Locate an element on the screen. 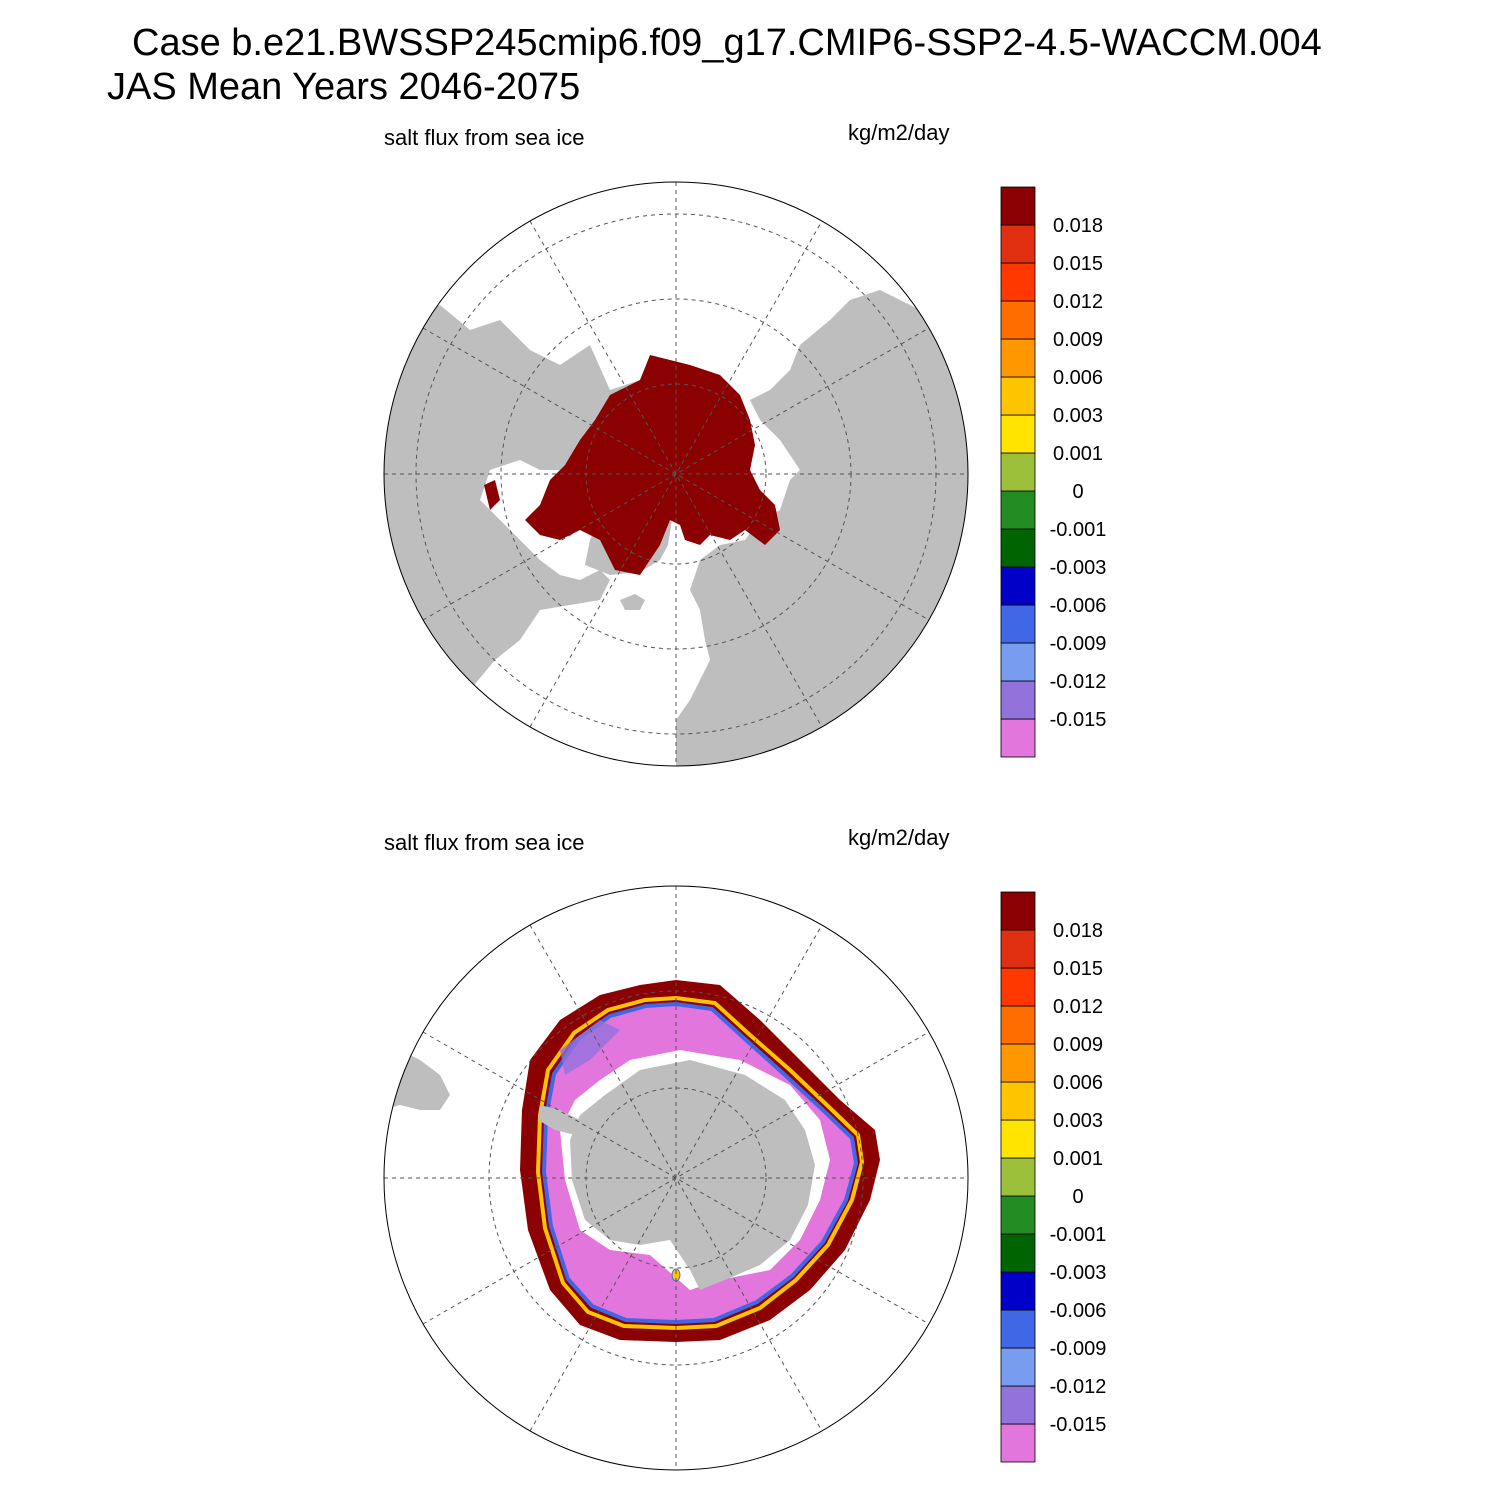  south-colorbar-tick-label: 0.018 is located at coordinates (1078, 931).